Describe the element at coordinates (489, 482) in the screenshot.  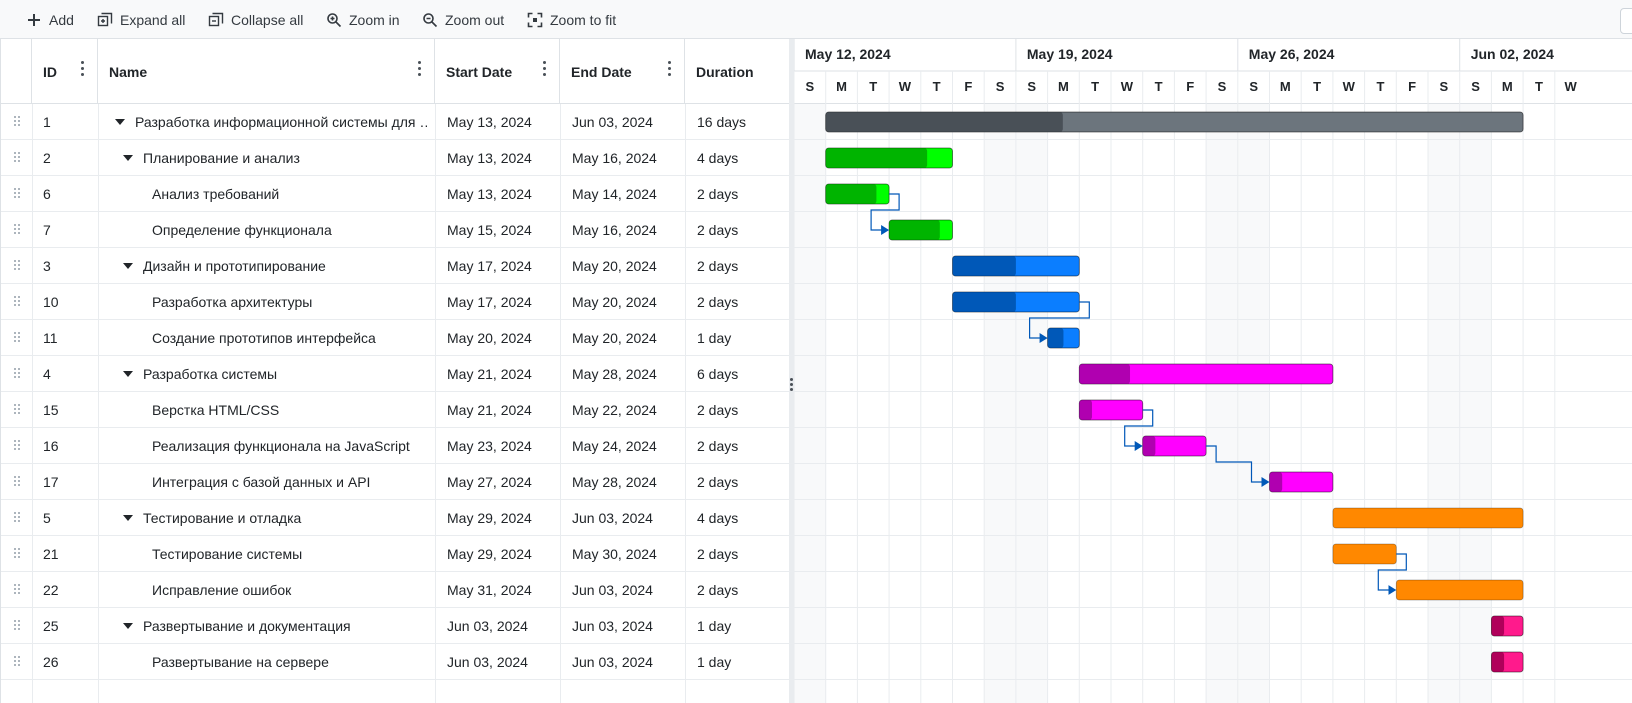
I see `task-start-date-value: May 27, 2024` at that location.